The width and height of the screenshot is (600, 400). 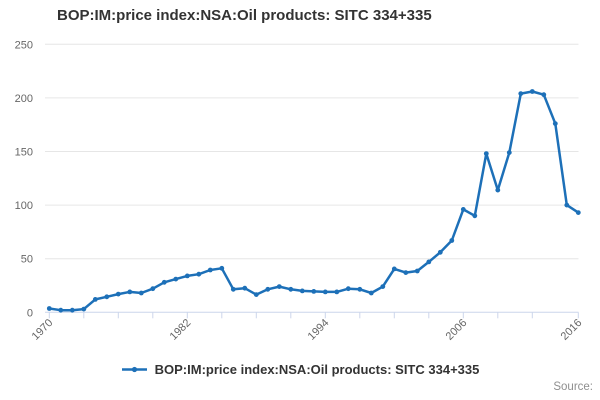 What do you see at coordinates (27, 260) in the screenshot?
I see `y-axis-tick-label: 50` at bounding box center [27, 260].